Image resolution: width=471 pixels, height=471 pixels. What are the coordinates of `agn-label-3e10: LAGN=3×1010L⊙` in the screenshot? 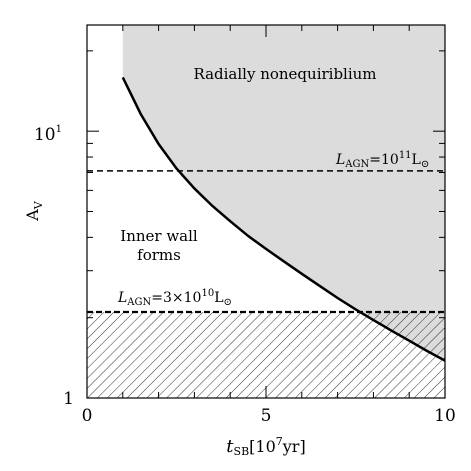 It's located at (174, 298).